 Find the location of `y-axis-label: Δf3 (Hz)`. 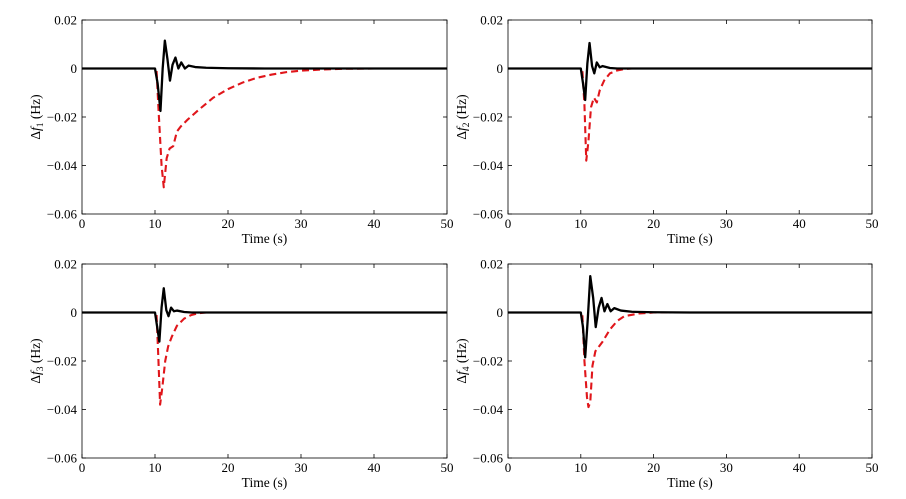

y-axis-label: Δf3 (Hz) is located at coordinates (37, 360).